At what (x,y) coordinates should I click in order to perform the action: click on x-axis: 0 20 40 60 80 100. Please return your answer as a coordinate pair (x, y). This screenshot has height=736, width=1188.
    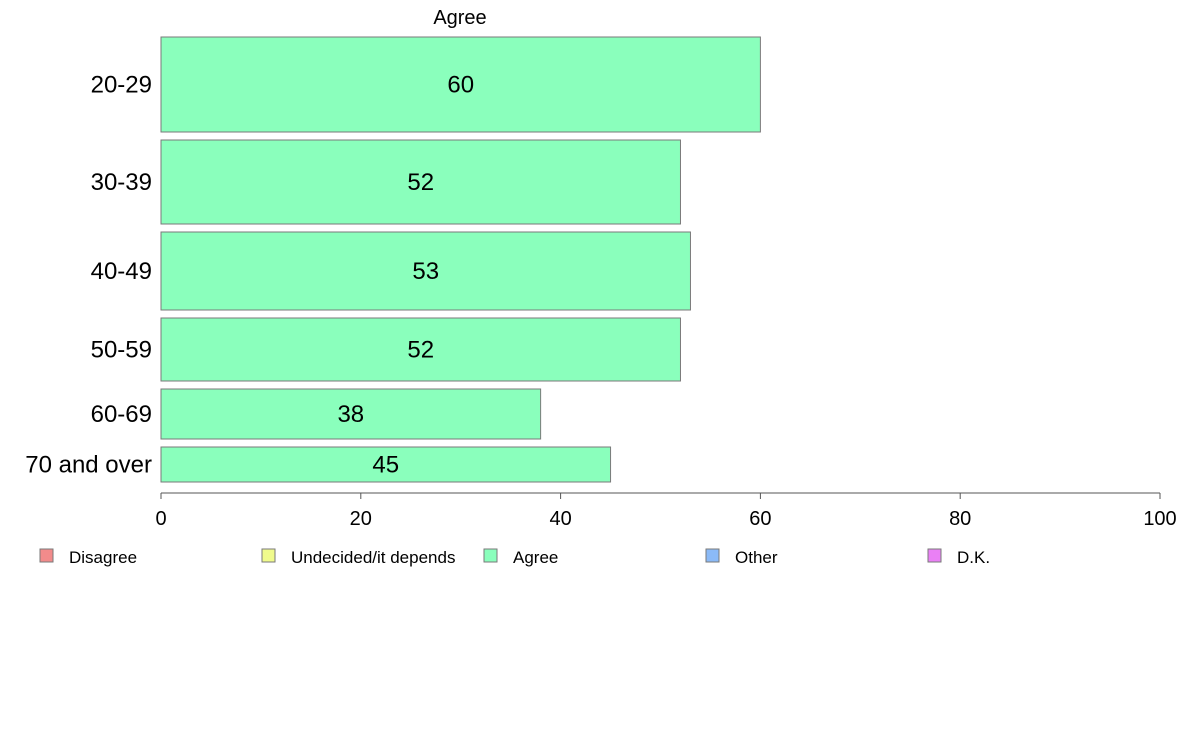
    Looking at the image, I should click on (666, 511).